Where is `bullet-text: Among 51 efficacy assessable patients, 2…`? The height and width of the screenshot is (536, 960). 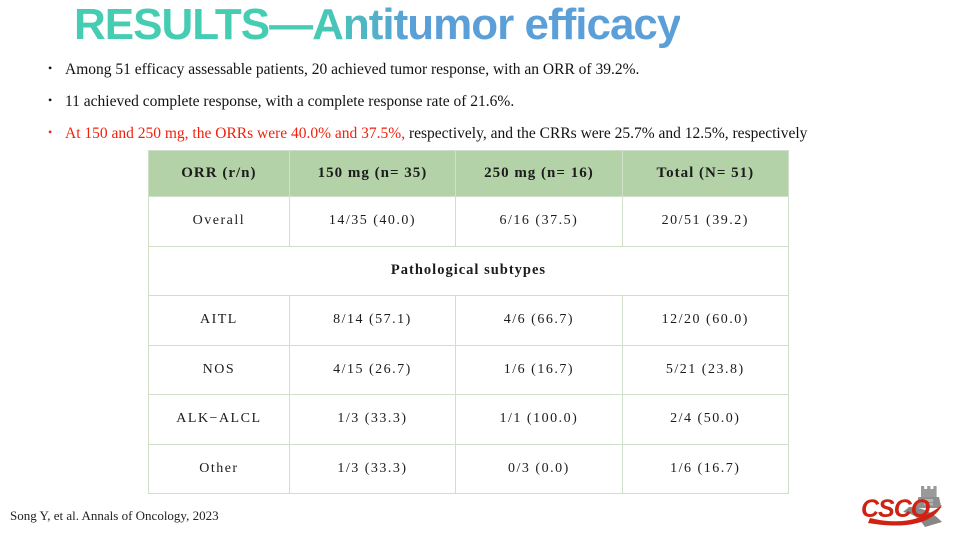
bullet-text: Among 51 efficacy assessable patients, 2… is located at coordinates (352, 69).